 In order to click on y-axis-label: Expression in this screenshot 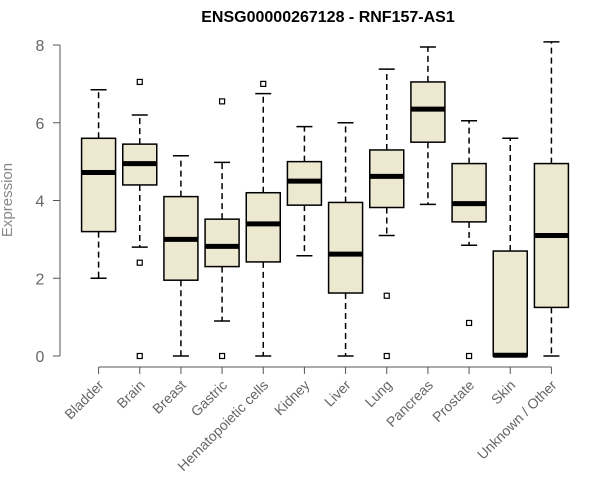, I will do `click(8, 200)`.